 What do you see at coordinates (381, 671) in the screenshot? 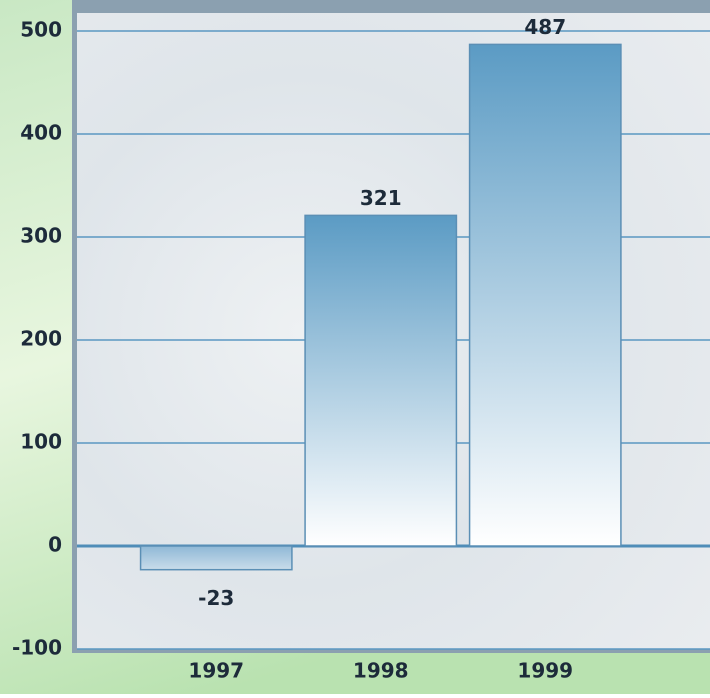
I see `x-tick-label: 1998` at bounding box center [381, 671].